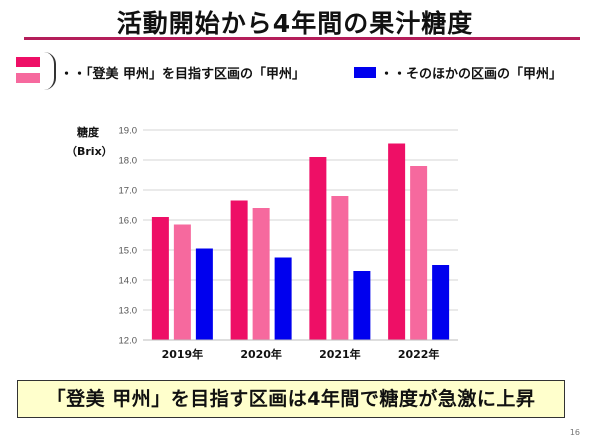 Image resolution: width=590 pixels, height=439 pixels. Describe the element at coordinates (419, 354) in the screenshot. I see `x-tick-label: 2022年` at that location.